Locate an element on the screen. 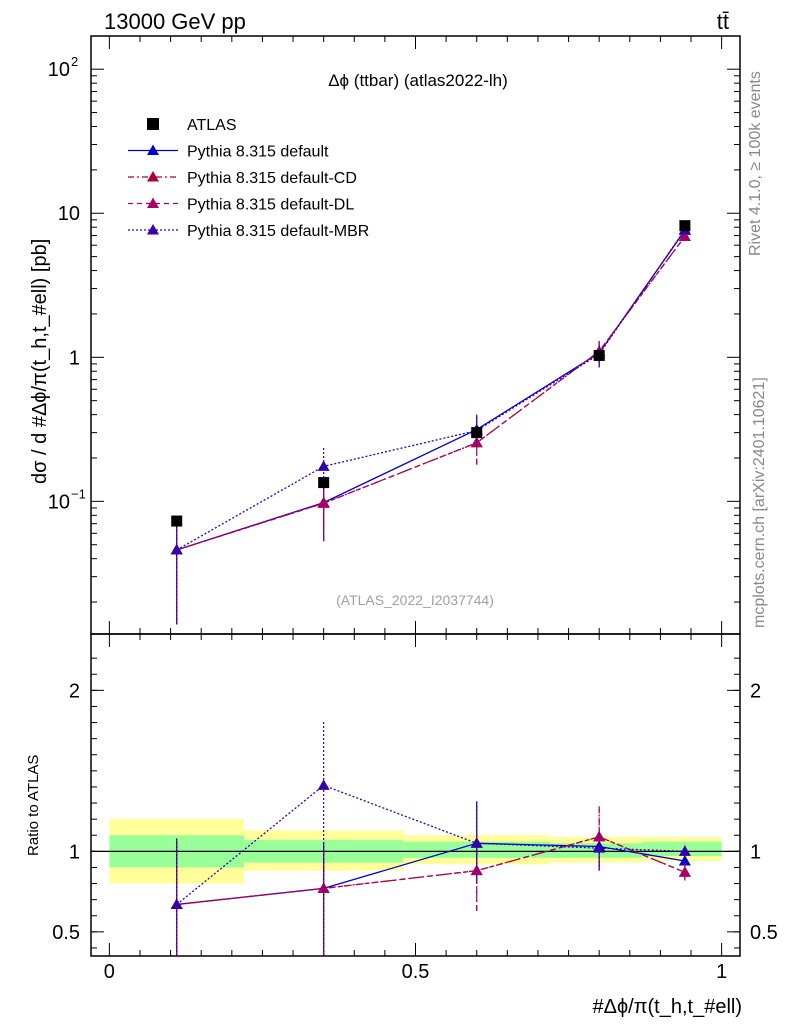  y-axis-label-main: dσ / d #Δϕ/π(t_h,t_#ell) [pb] is located at coordinates (40, 361).